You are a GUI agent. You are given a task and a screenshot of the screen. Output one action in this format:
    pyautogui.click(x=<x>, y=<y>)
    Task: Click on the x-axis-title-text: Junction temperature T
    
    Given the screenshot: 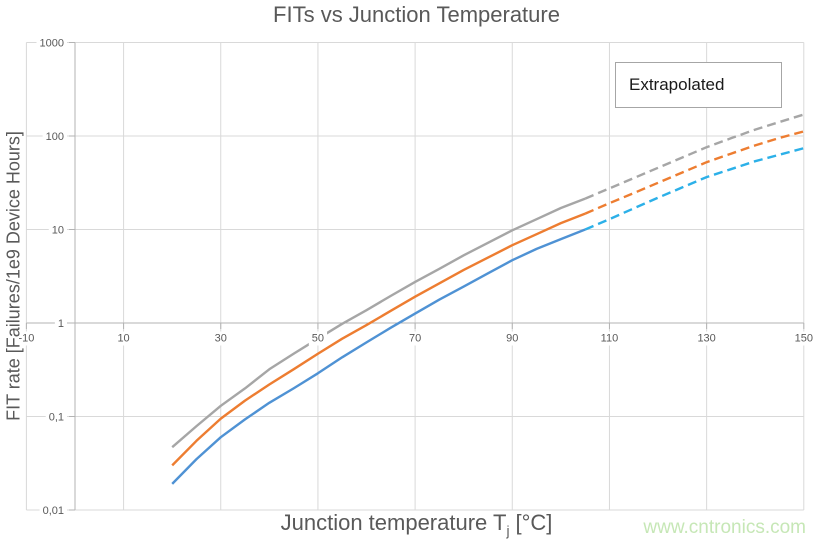 What is the action you would take?
    pyautogui.click(x=393, y=522)
    